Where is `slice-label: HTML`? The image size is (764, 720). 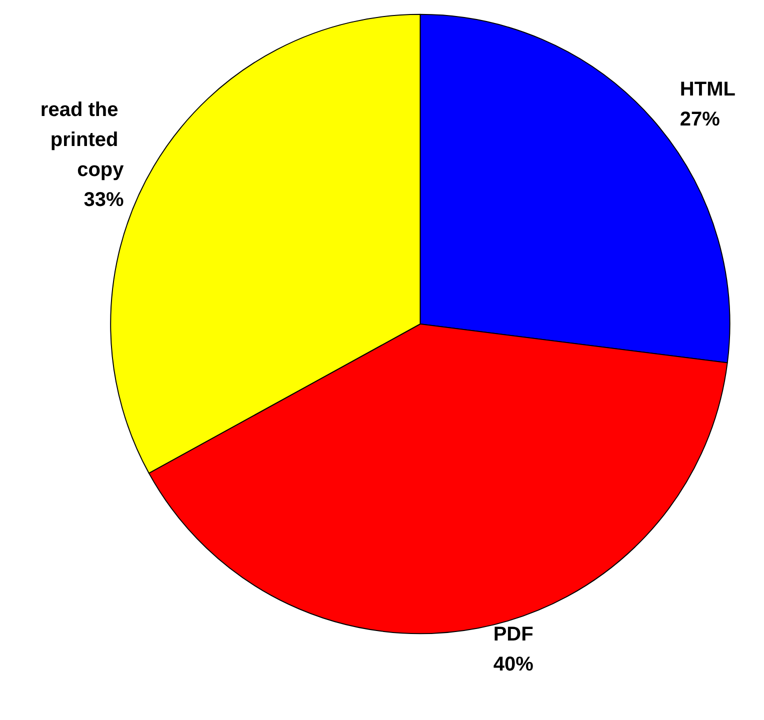
slice-label: HTML is located at coordinates (708, 89).